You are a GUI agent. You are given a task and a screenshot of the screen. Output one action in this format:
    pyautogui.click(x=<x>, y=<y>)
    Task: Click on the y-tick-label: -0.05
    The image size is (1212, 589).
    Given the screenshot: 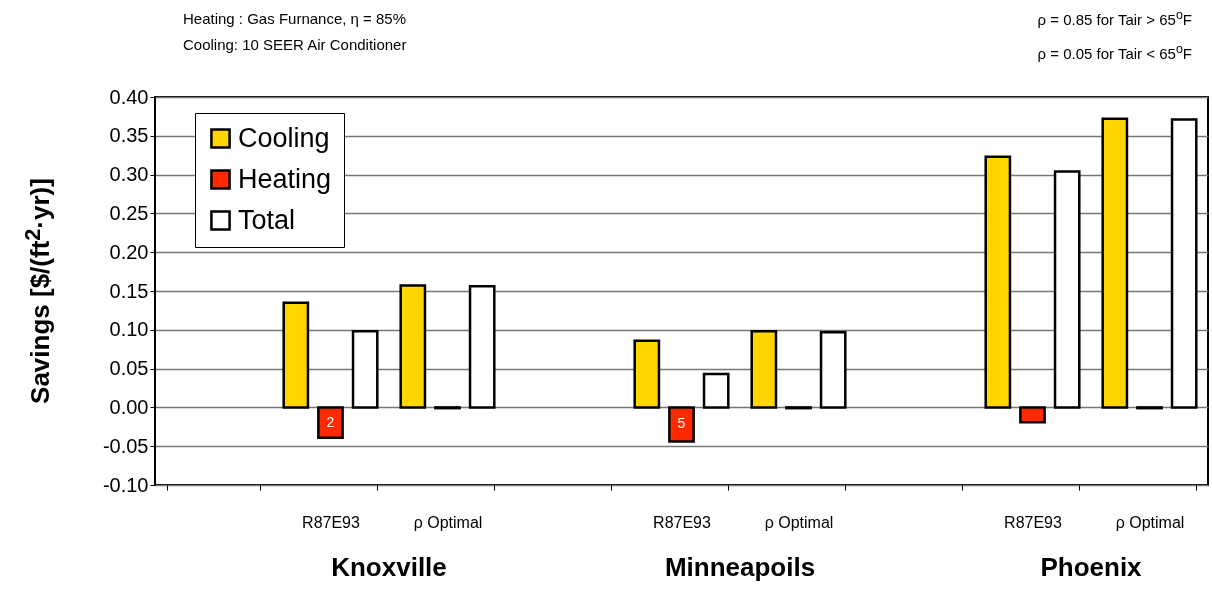 What is the action you would take?
    pyautogui.click(x=125, y=445)
    